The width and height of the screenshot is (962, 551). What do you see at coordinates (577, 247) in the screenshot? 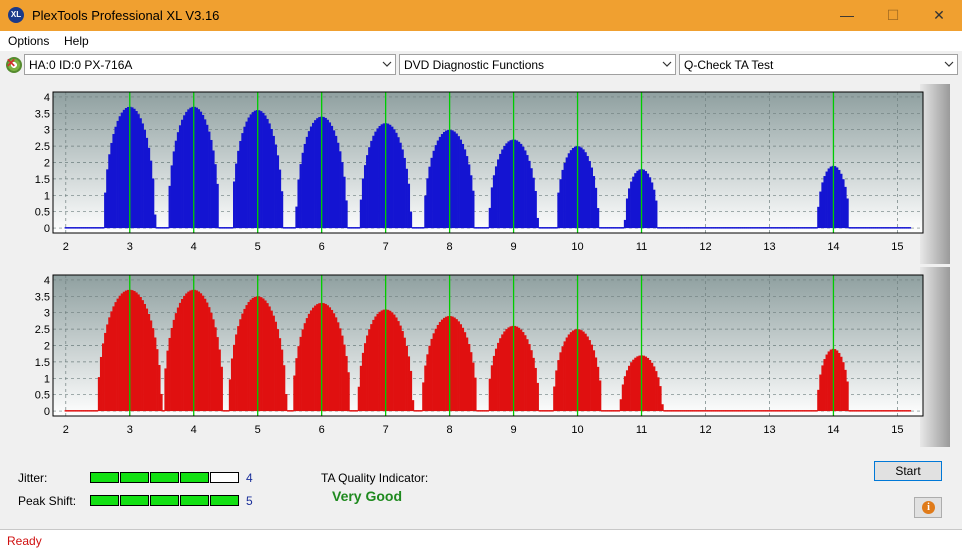
I see `x-tick-label: 10` at bounding box center [577, 247].